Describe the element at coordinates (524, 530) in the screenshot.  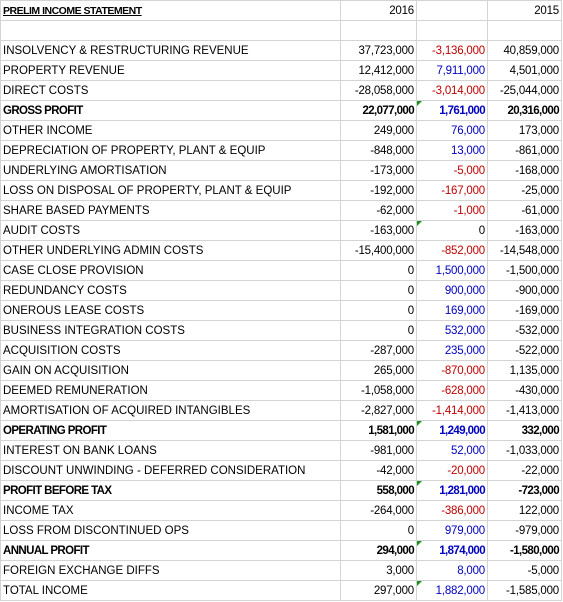
I see `amount: -979,000` at that location.